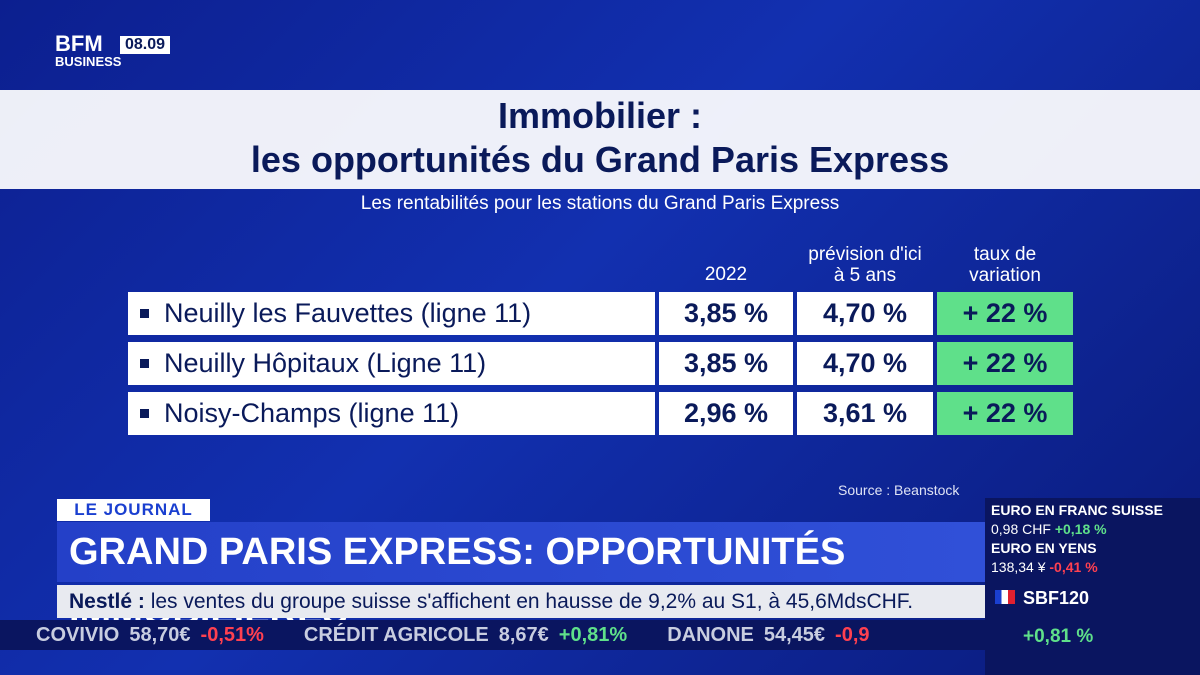  What do you see at coordinates (1058, 636) in the screenshot?
I see `market-change: +0,81 %` at bounding box center [1058, 636].